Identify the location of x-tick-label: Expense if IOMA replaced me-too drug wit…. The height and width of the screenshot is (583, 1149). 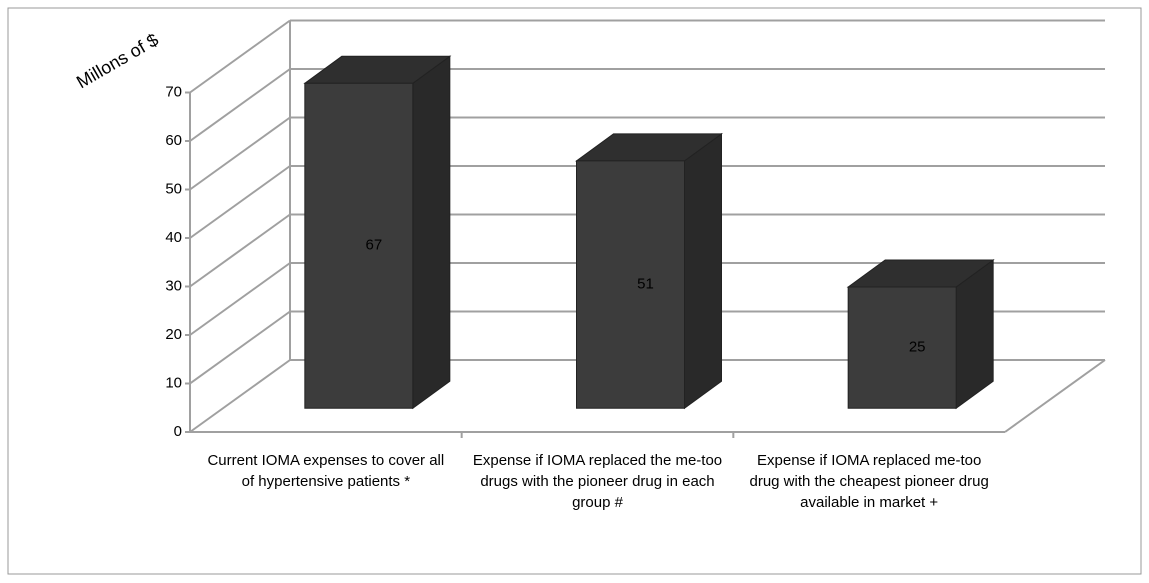
(869, 481).